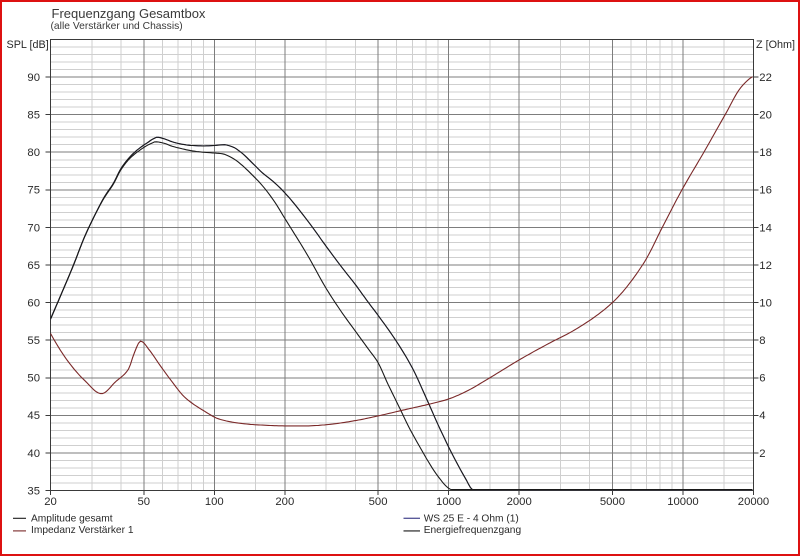 This screenshot has width=800, height=556. I want to click on svg-text: SPL [dB], so click(28, 45).